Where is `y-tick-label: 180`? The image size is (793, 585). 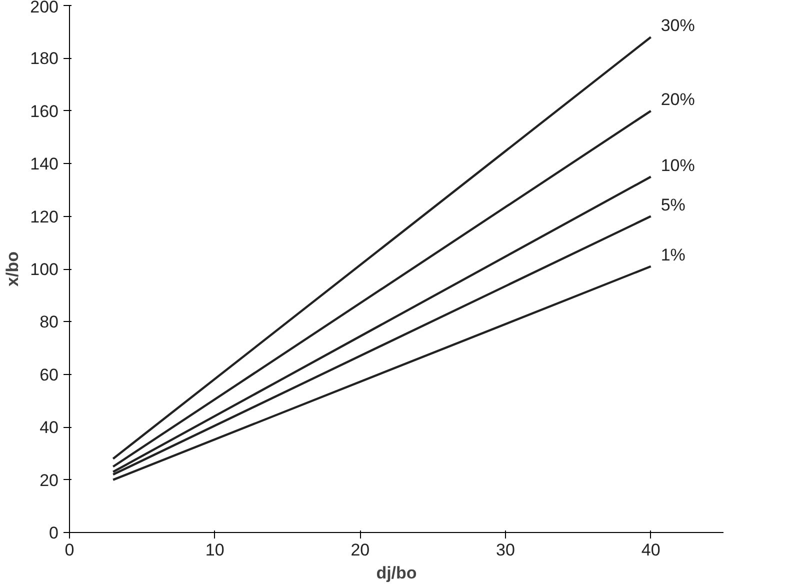
y-tick-label: 180 is located at coordinates (44, 58).